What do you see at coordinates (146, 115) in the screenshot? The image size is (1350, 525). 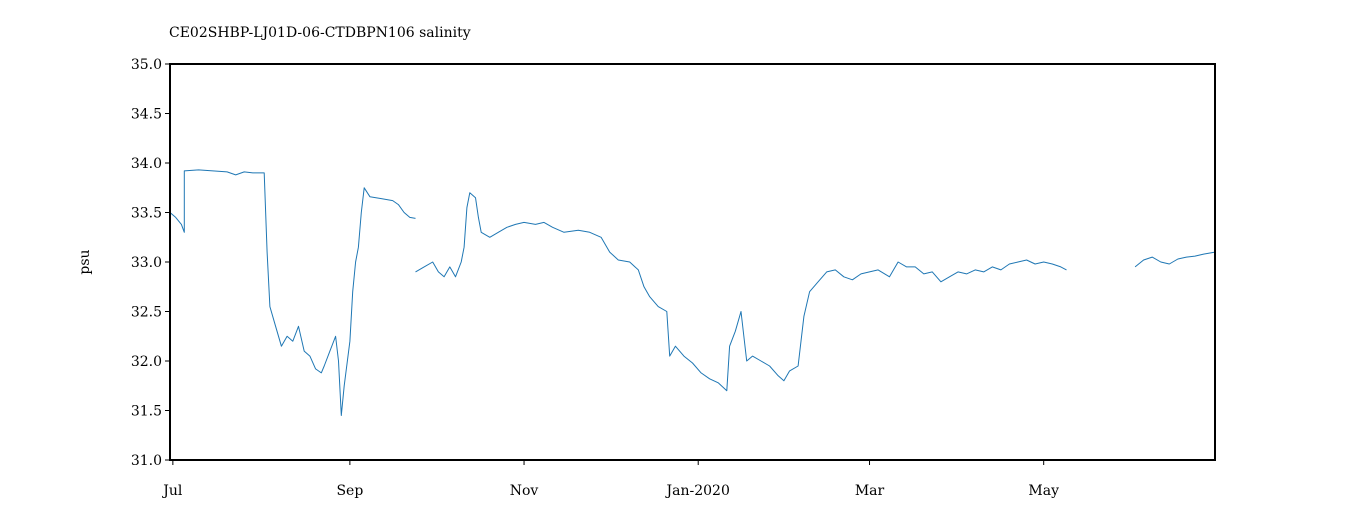 I see `y-tick-label: 34.5` at bounding box center [146, 115].